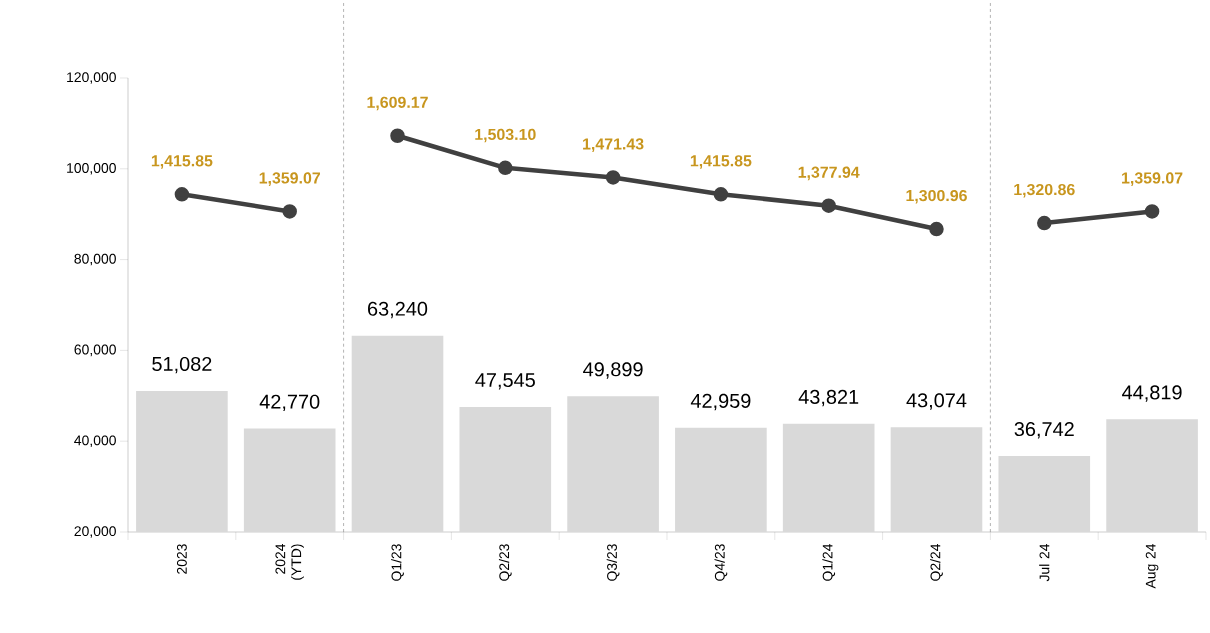  I want to click on data-label: 1,471.43, so click(613, 145).